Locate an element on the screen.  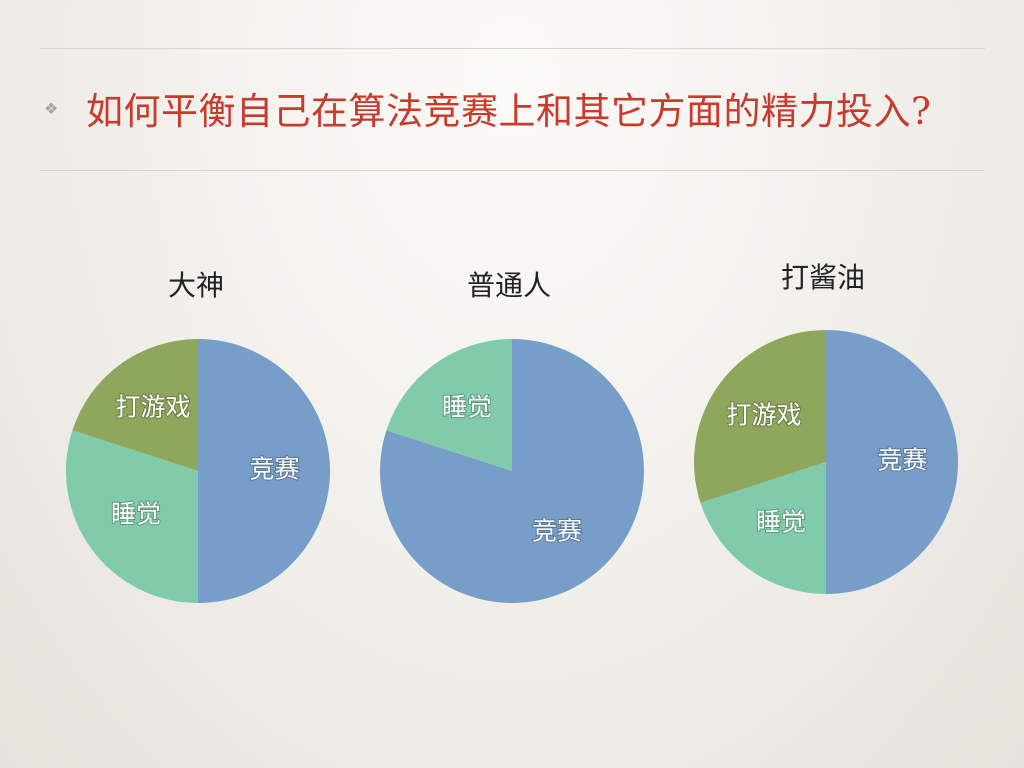
pie-chart-putongren: 竞赛 睡觉 is located at coordinates (511, 471).